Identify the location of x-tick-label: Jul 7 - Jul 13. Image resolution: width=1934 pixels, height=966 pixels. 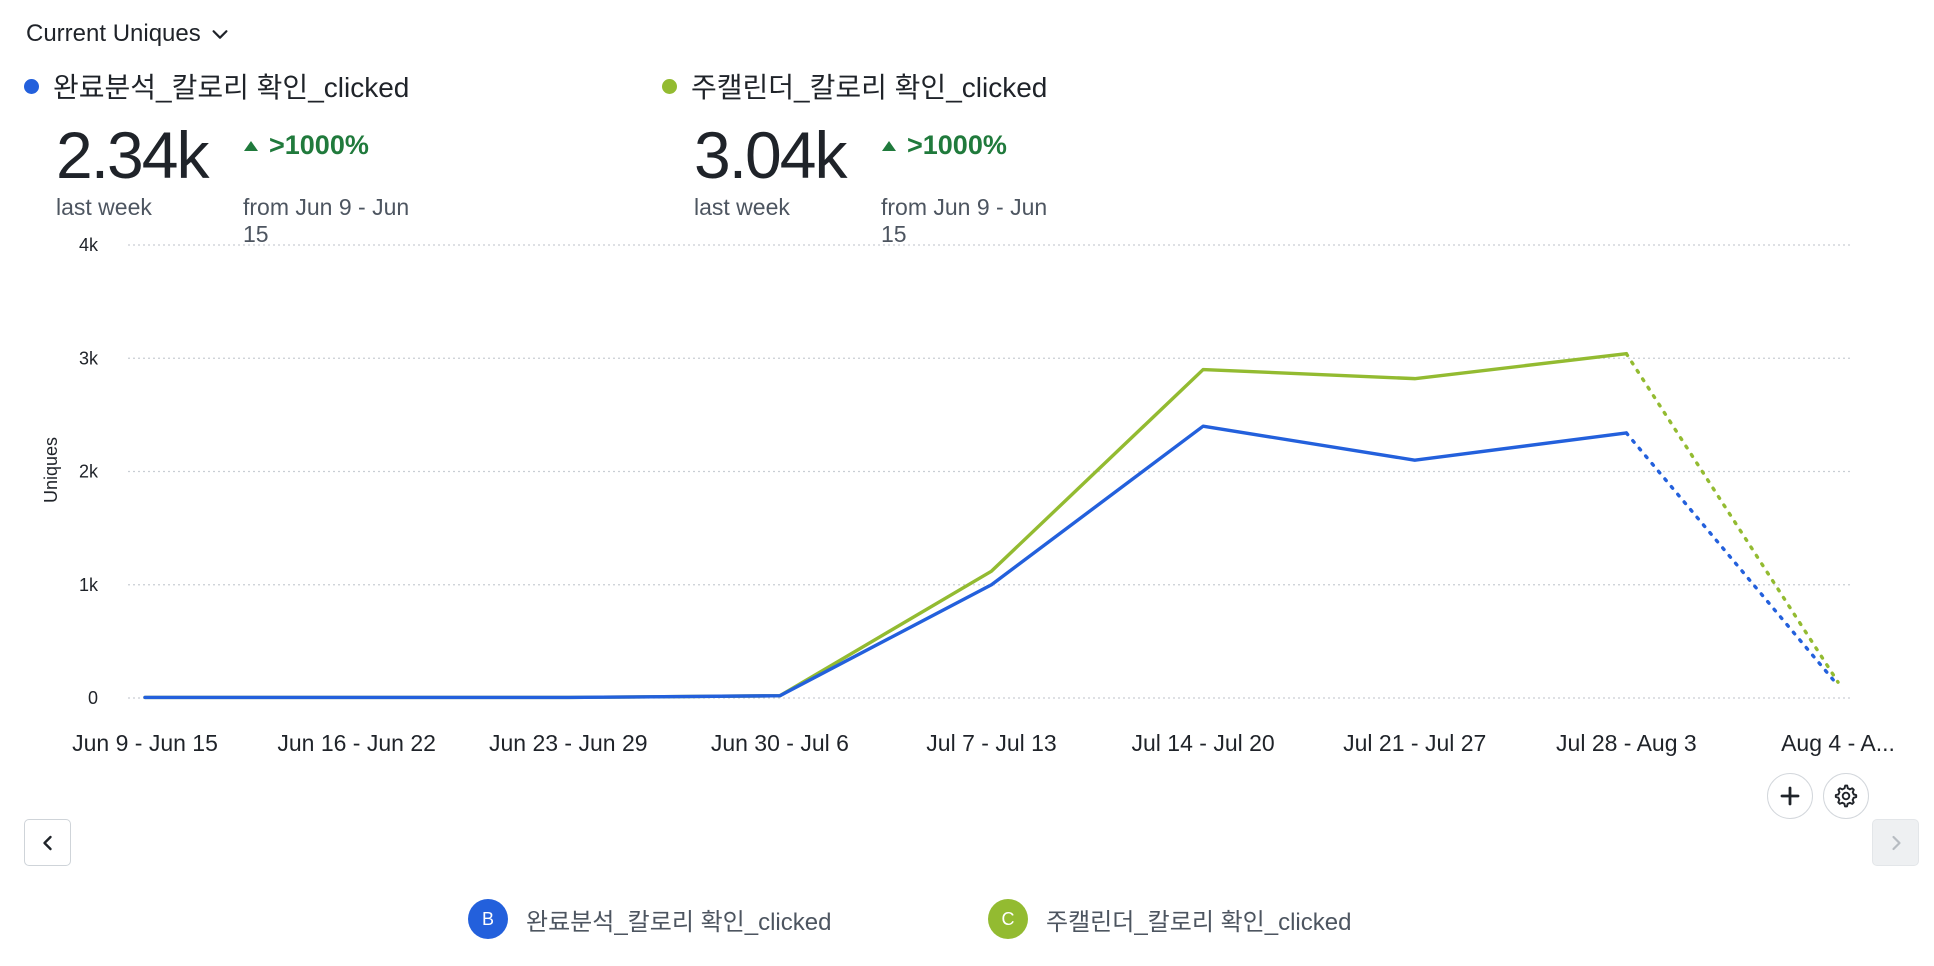
(991, 743).